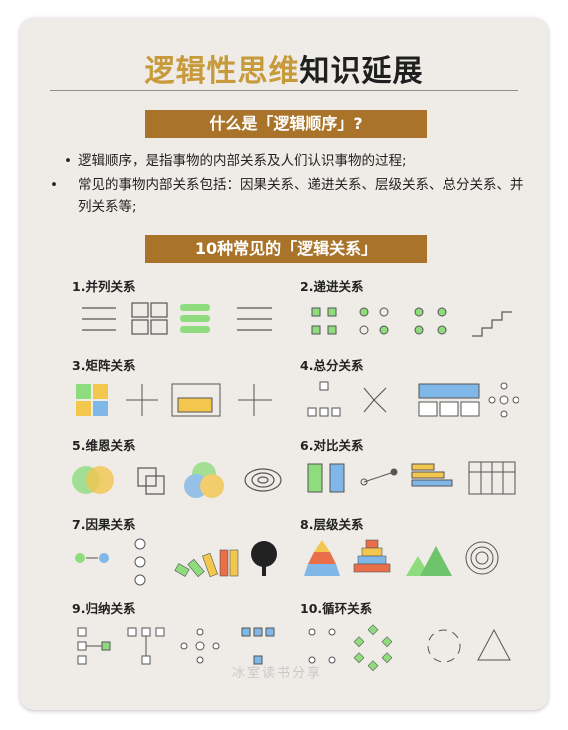 Image resolution: width=568 pixels, height=730 pixels. Describe the element at coordinates (301, 196) in the screenshot. I see `bullet-2-text: 常见的事物内部关系包括：因果关系、递进关系、层级关系、总分关系、并列关系等;` at that location.